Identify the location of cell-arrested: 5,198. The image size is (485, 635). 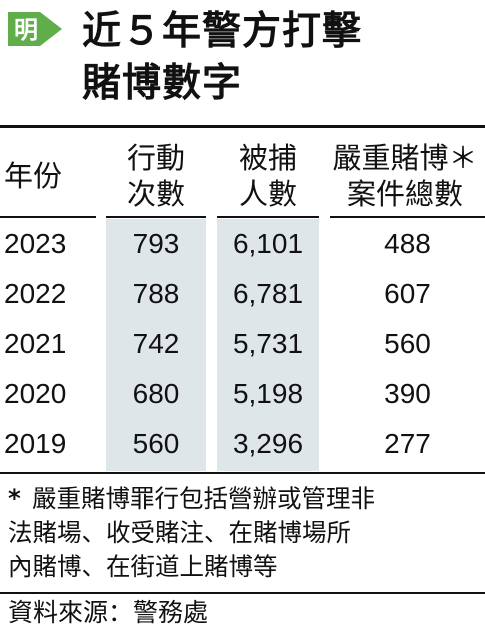
(268, 393).